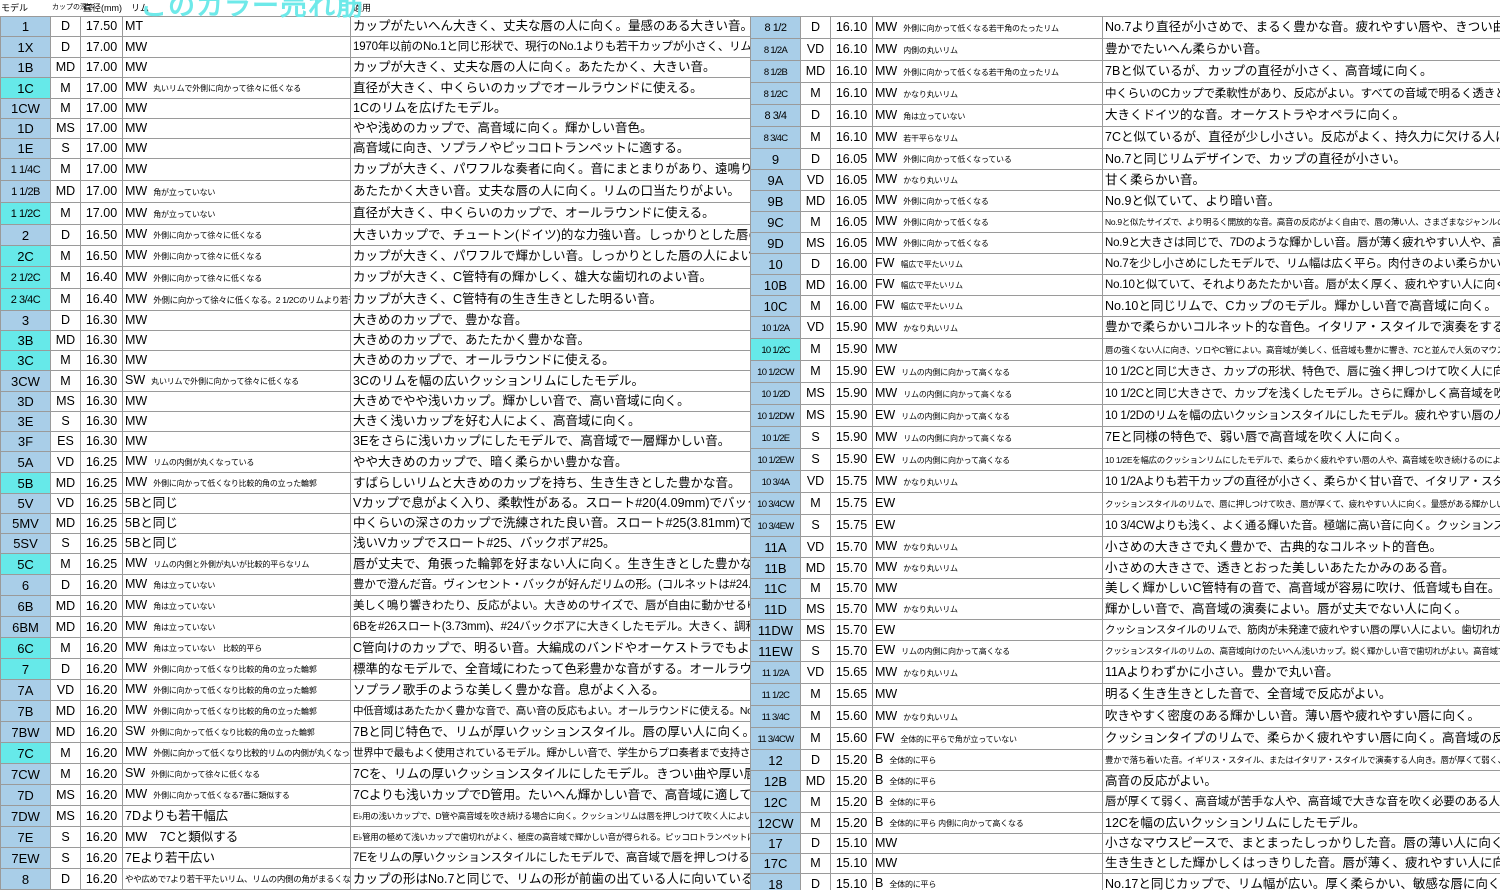 Image resolution: width=1500 pixels, height=890 pixels. I want to click on cell-diameter: 16.25, so click(101, 523).